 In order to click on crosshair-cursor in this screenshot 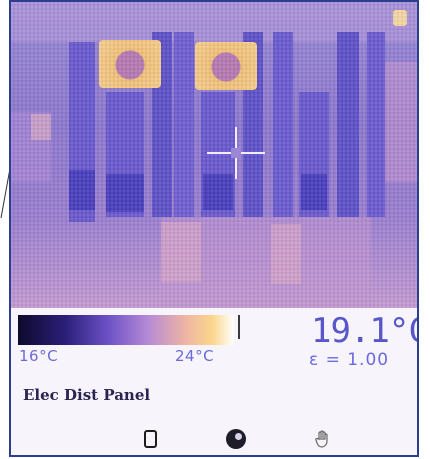, I will do `click(236, 153)`.